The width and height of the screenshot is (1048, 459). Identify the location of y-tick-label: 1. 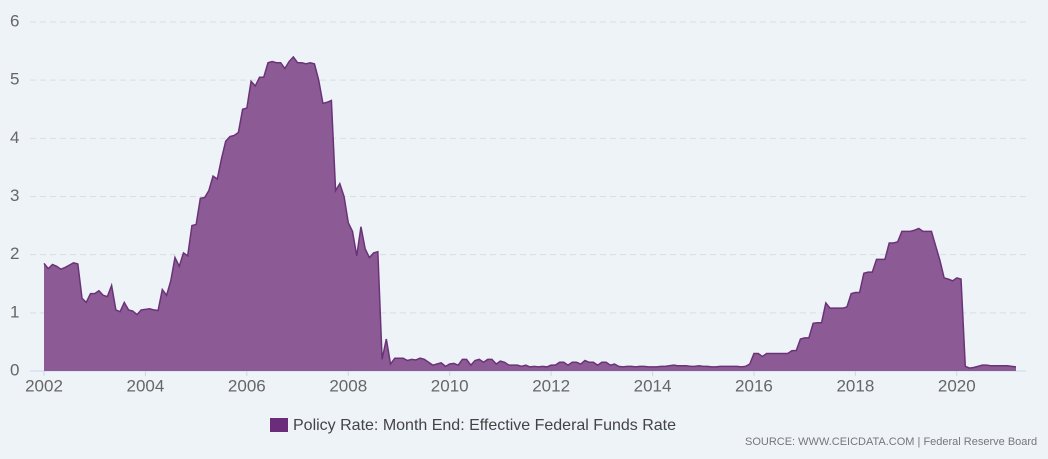
(14, 311).